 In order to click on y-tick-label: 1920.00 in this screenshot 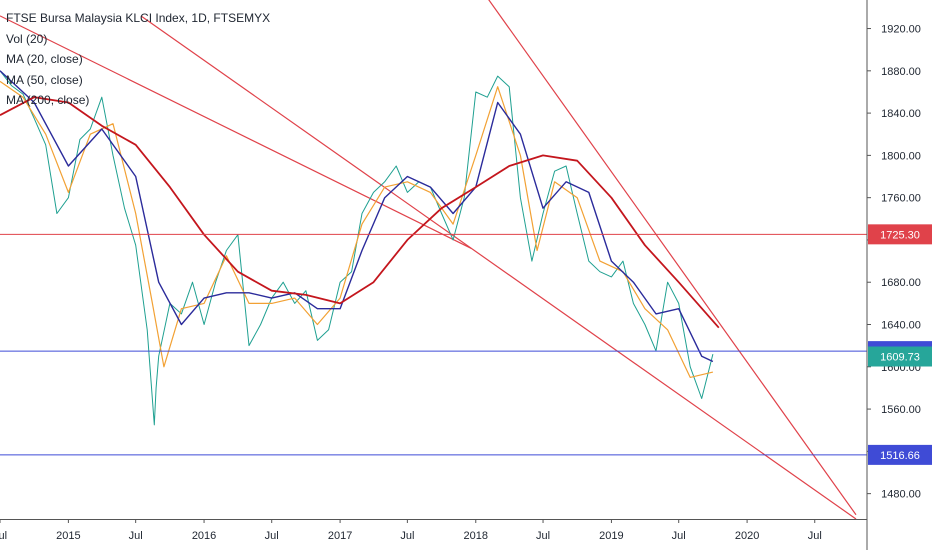, I will do `click(901, 30)`.